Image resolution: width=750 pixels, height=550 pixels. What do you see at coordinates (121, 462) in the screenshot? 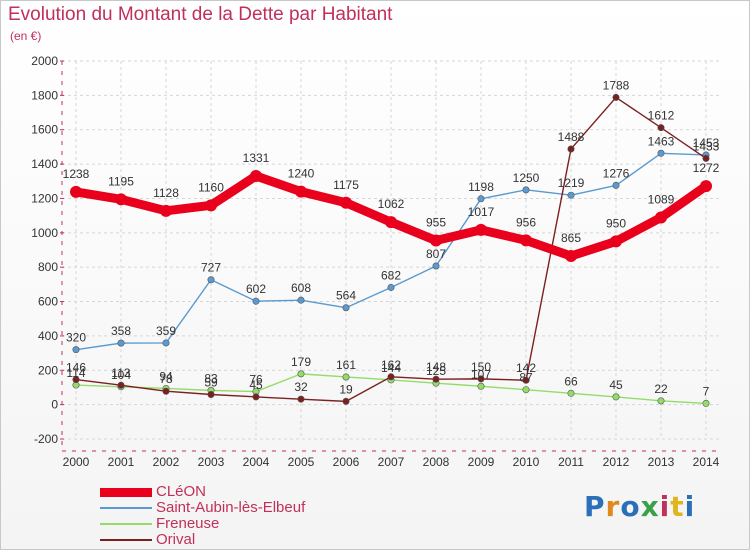
I see `x-tick-label: 2001` at bounding box center [121, 462].